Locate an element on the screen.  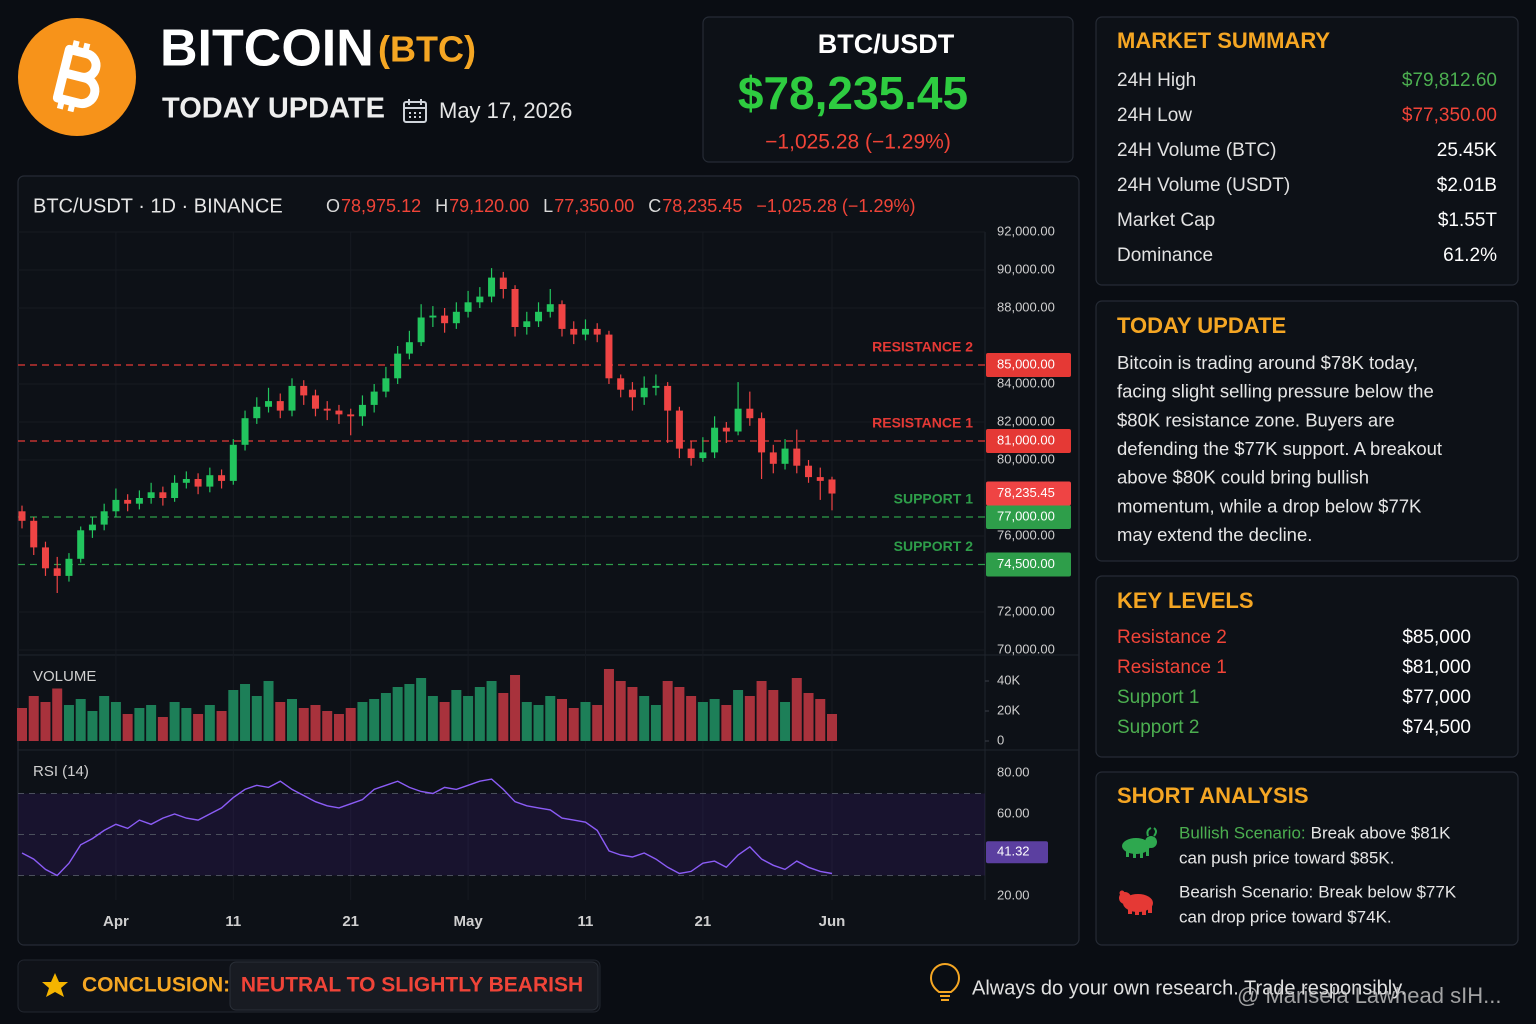
ohlc-value: 79,120.00 is located at coordinates (489, 206).